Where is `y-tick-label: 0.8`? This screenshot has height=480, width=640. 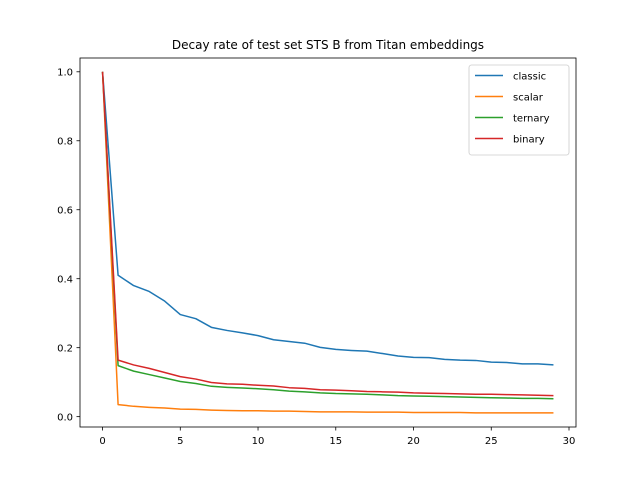
y-tick-label: 0.8 is located at coordinates (65, 141).